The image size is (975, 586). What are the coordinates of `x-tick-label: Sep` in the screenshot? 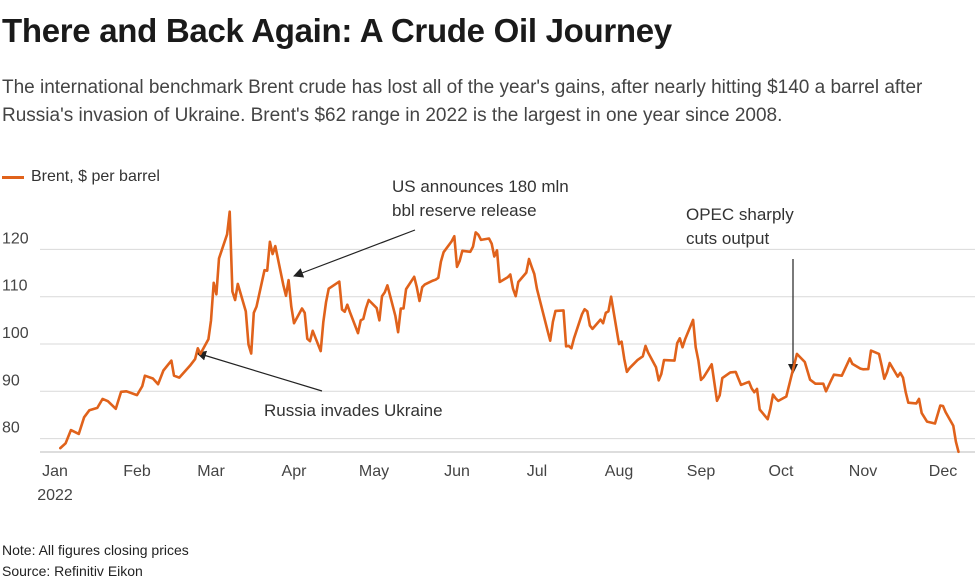 It's located at (701, 471).